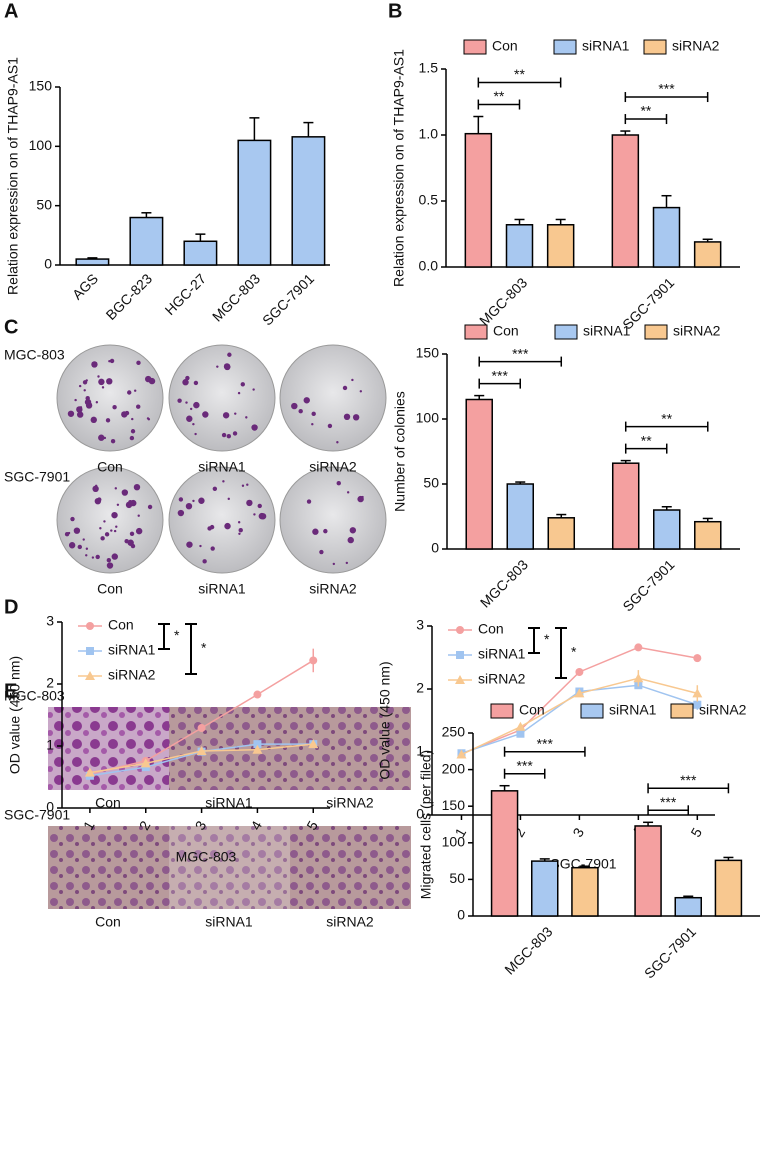 The width and height of the screenshot is (767, 1174). Describe the element at coordinates (222, 398) in the screenshot. I see `plate-image` at that location.